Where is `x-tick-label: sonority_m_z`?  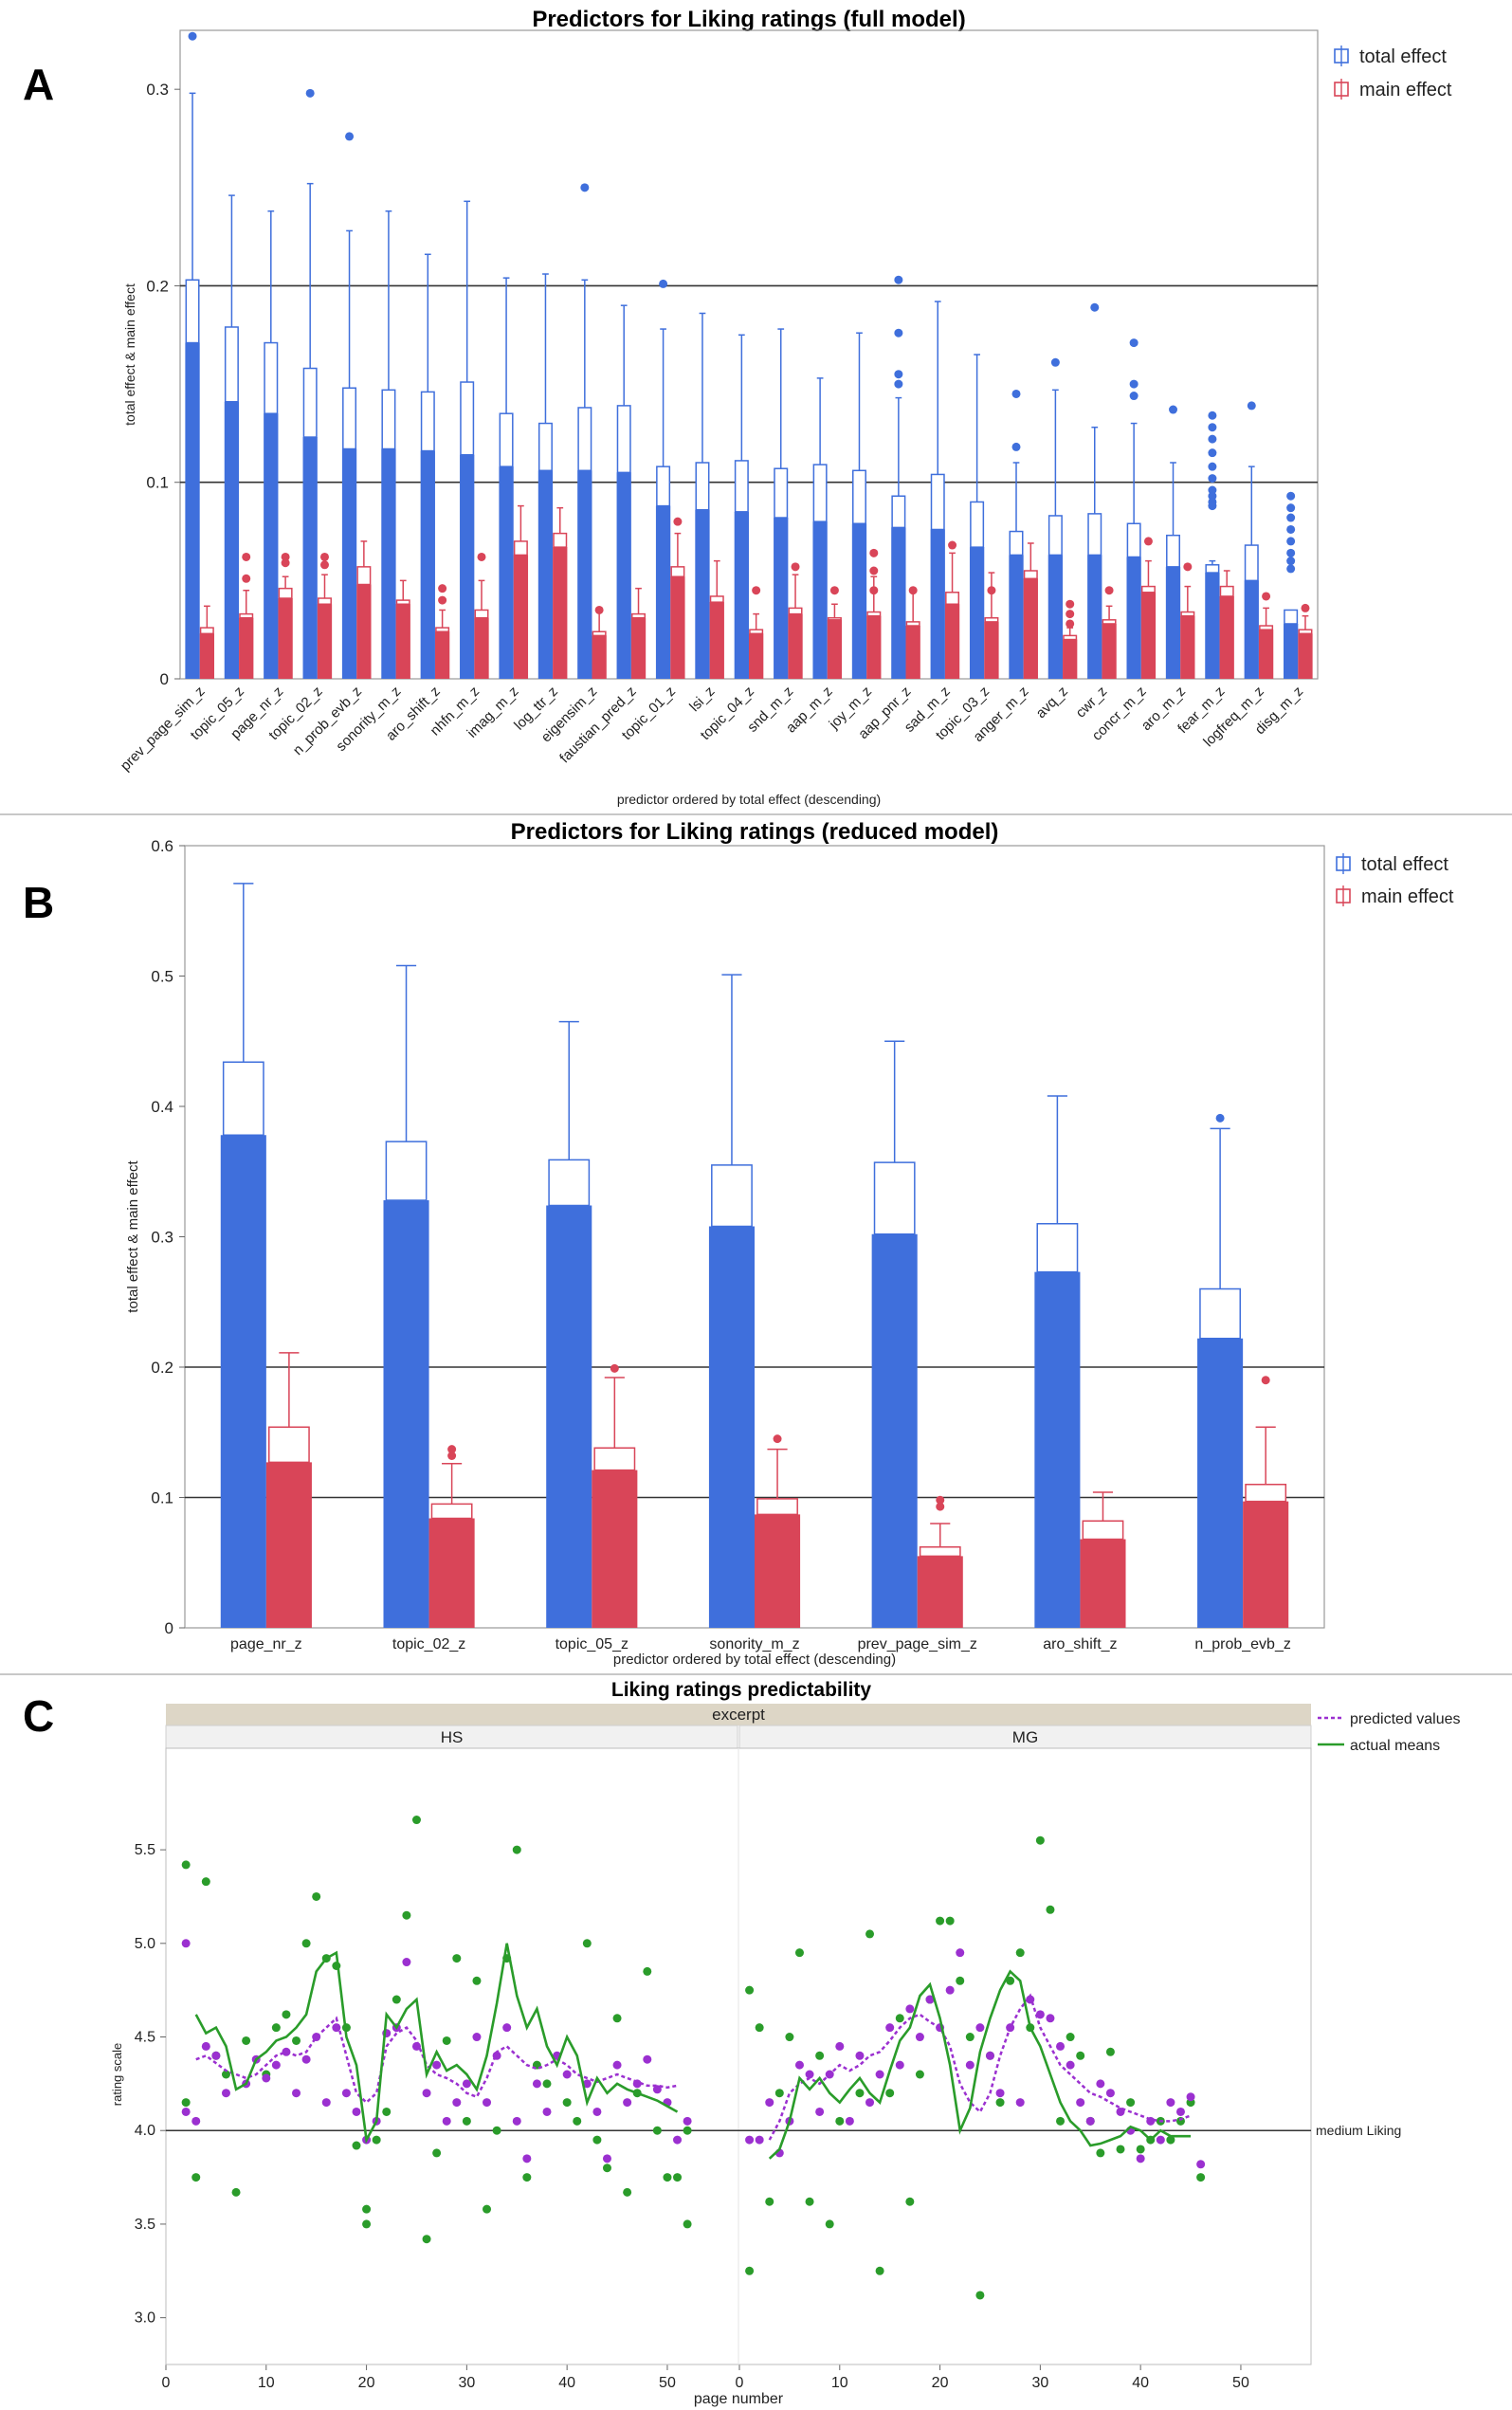 x-tick-label: sonority_m_z is located at coordinates (754, 1644).